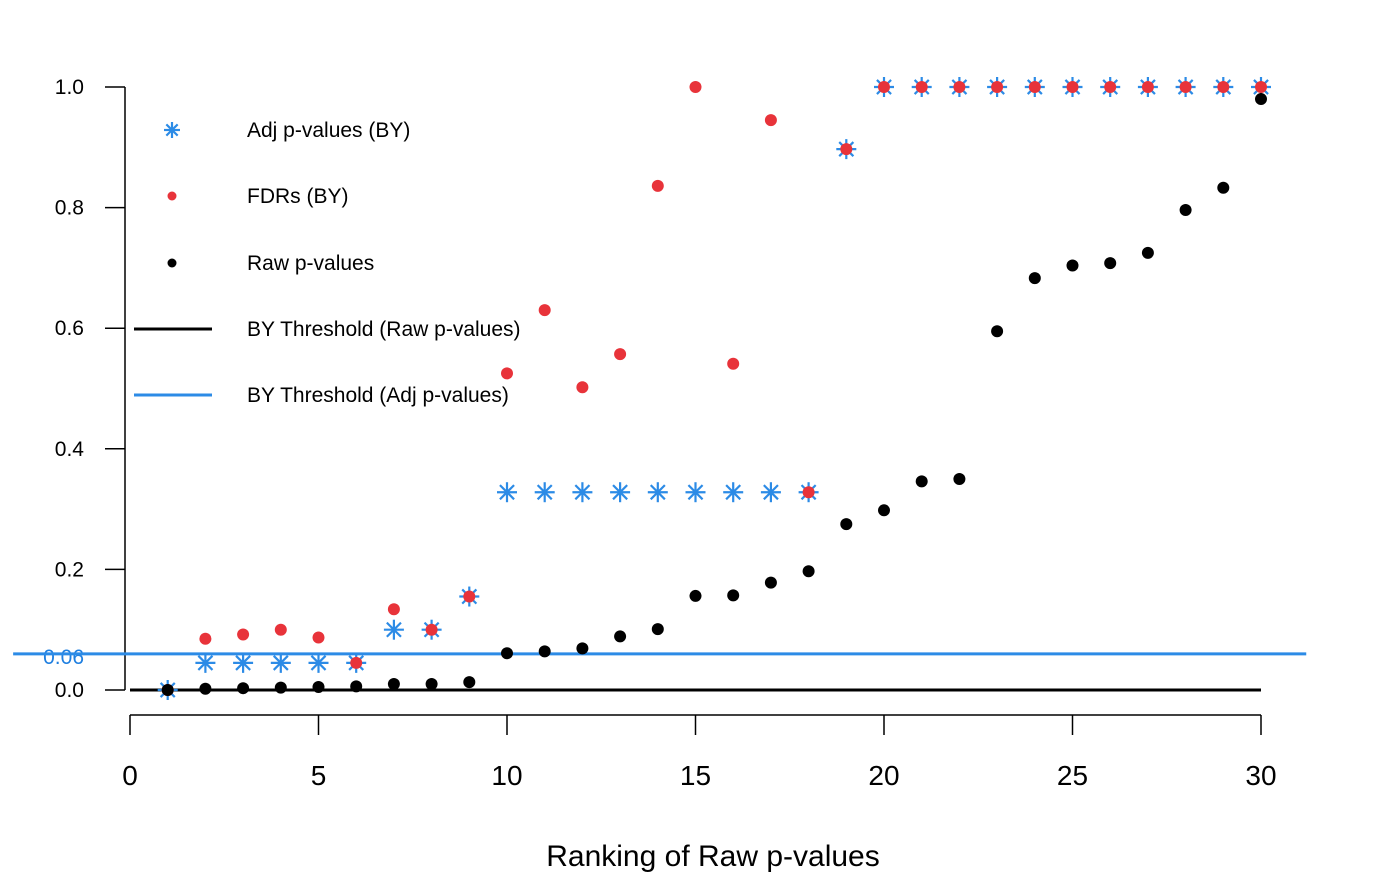 The height and width of the screenshot is (892, 1386). Describe the element at coordinates (713, 856) in the screenshot. I see `x-axis-title: Ranking of Raw p-values` at that location.